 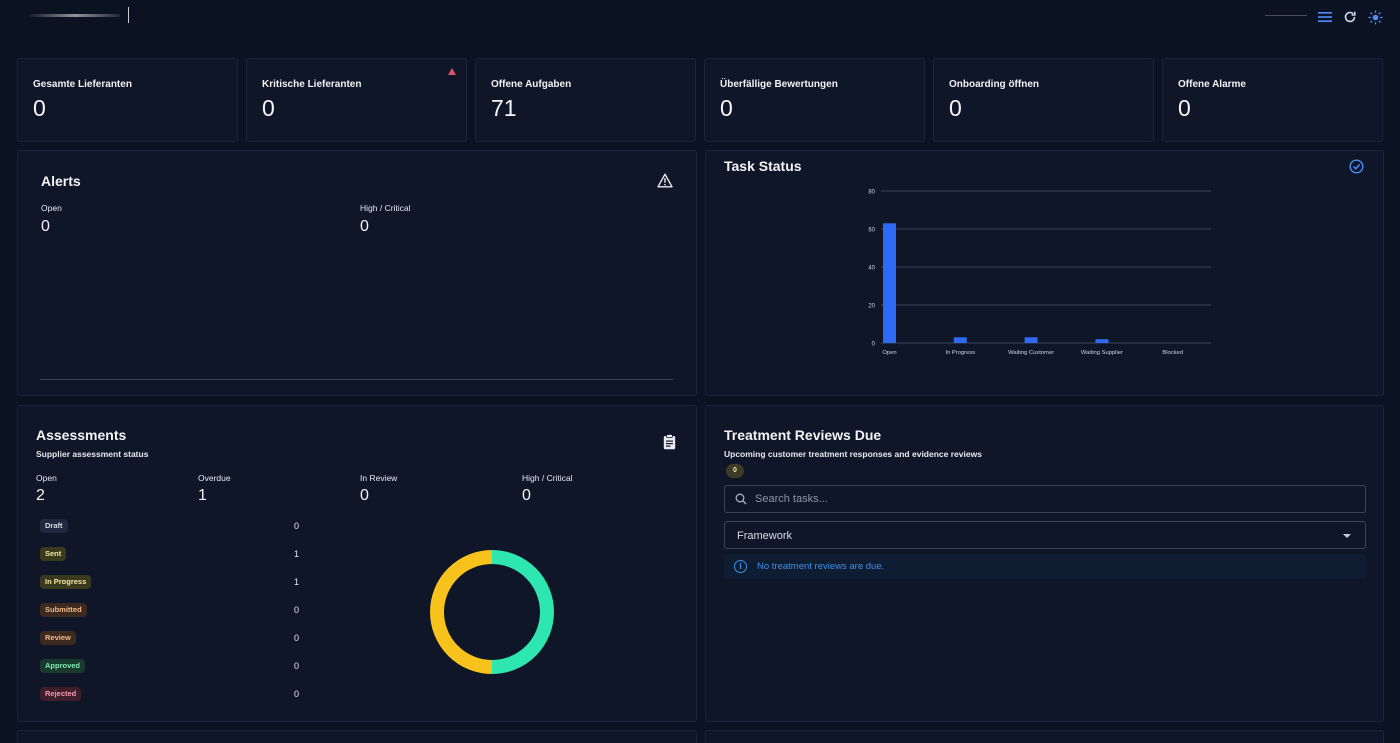 What do you see at coordinates (741, 498) in the screenshot?
I see `search-icon` at bounding box center [741, 498].